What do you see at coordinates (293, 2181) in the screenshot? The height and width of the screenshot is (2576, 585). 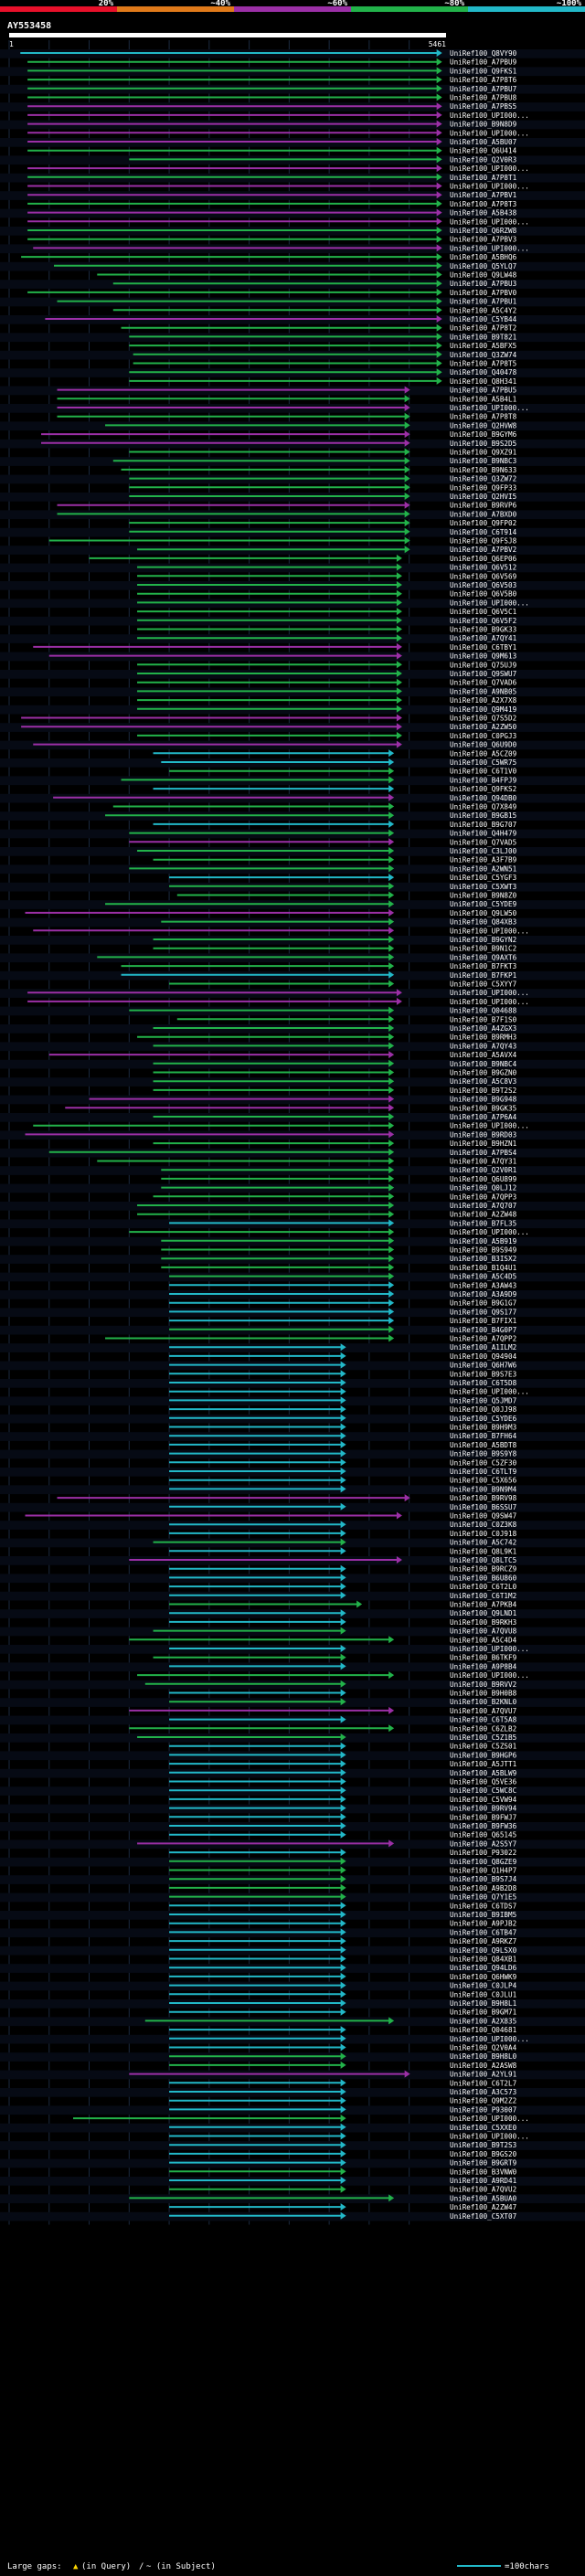 I see `hit-row: UniRef100_A9RD41` at bounding box center [293, 2181].